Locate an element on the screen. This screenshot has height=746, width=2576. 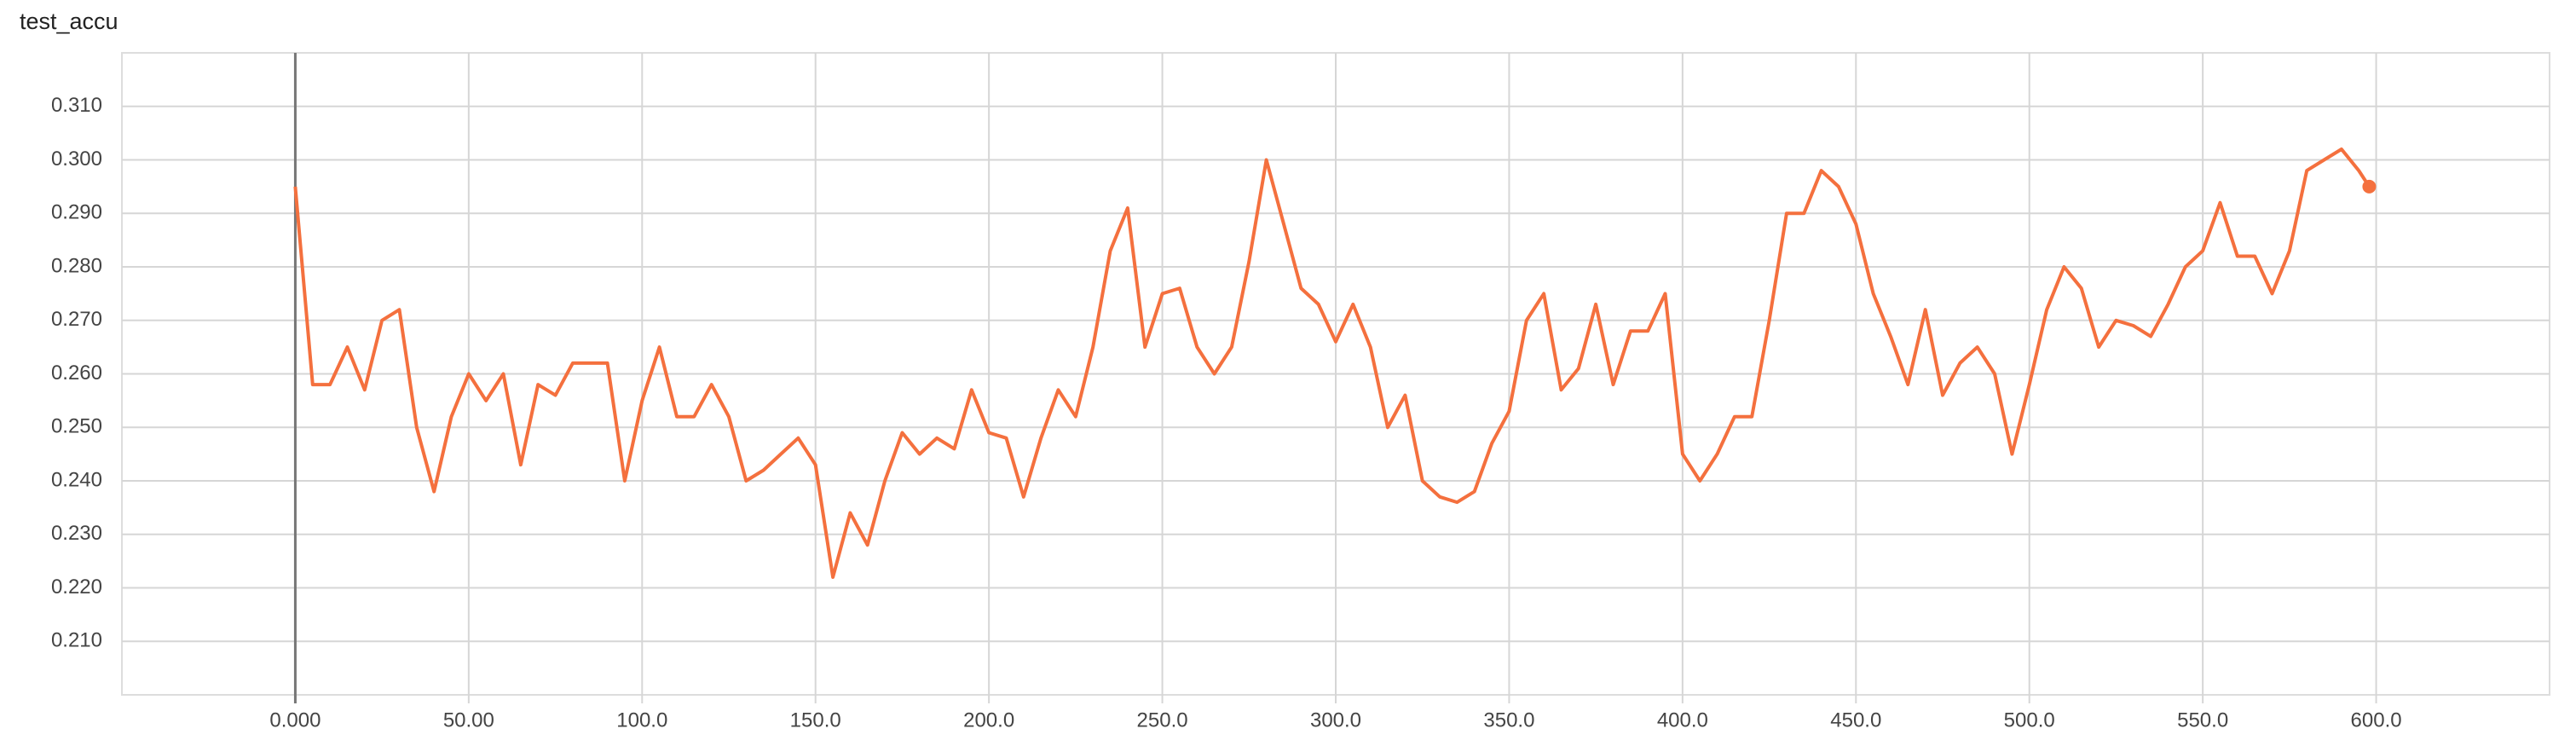
x-tick-label: 350.0 is located at coordinates (1508, 720).